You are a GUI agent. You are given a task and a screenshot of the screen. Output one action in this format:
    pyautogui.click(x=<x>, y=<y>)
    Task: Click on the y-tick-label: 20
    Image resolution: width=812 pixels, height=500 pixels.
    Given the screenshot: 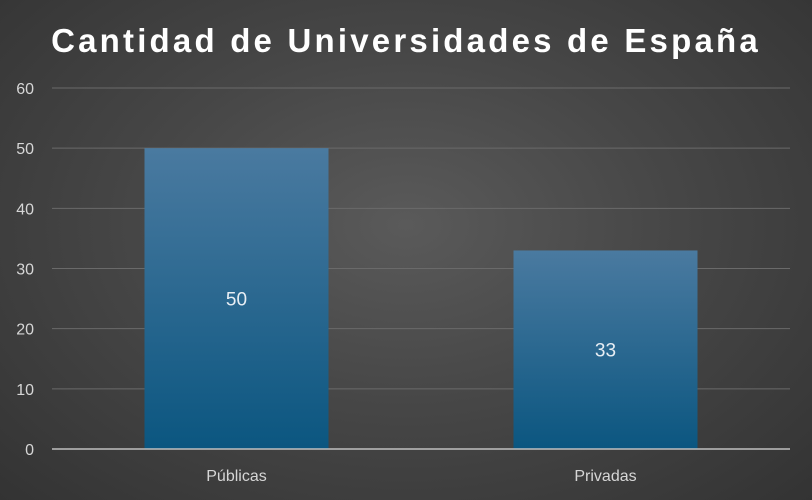 What is the action you would take?
    pyautogui.click(x=25, y=330)
    